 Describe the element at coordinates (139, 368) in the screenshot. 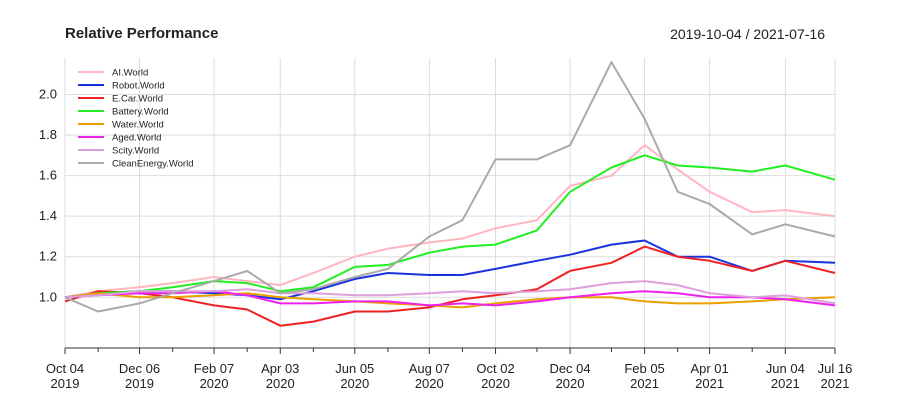

I see `x-tick-label: Dec 06` at that location.